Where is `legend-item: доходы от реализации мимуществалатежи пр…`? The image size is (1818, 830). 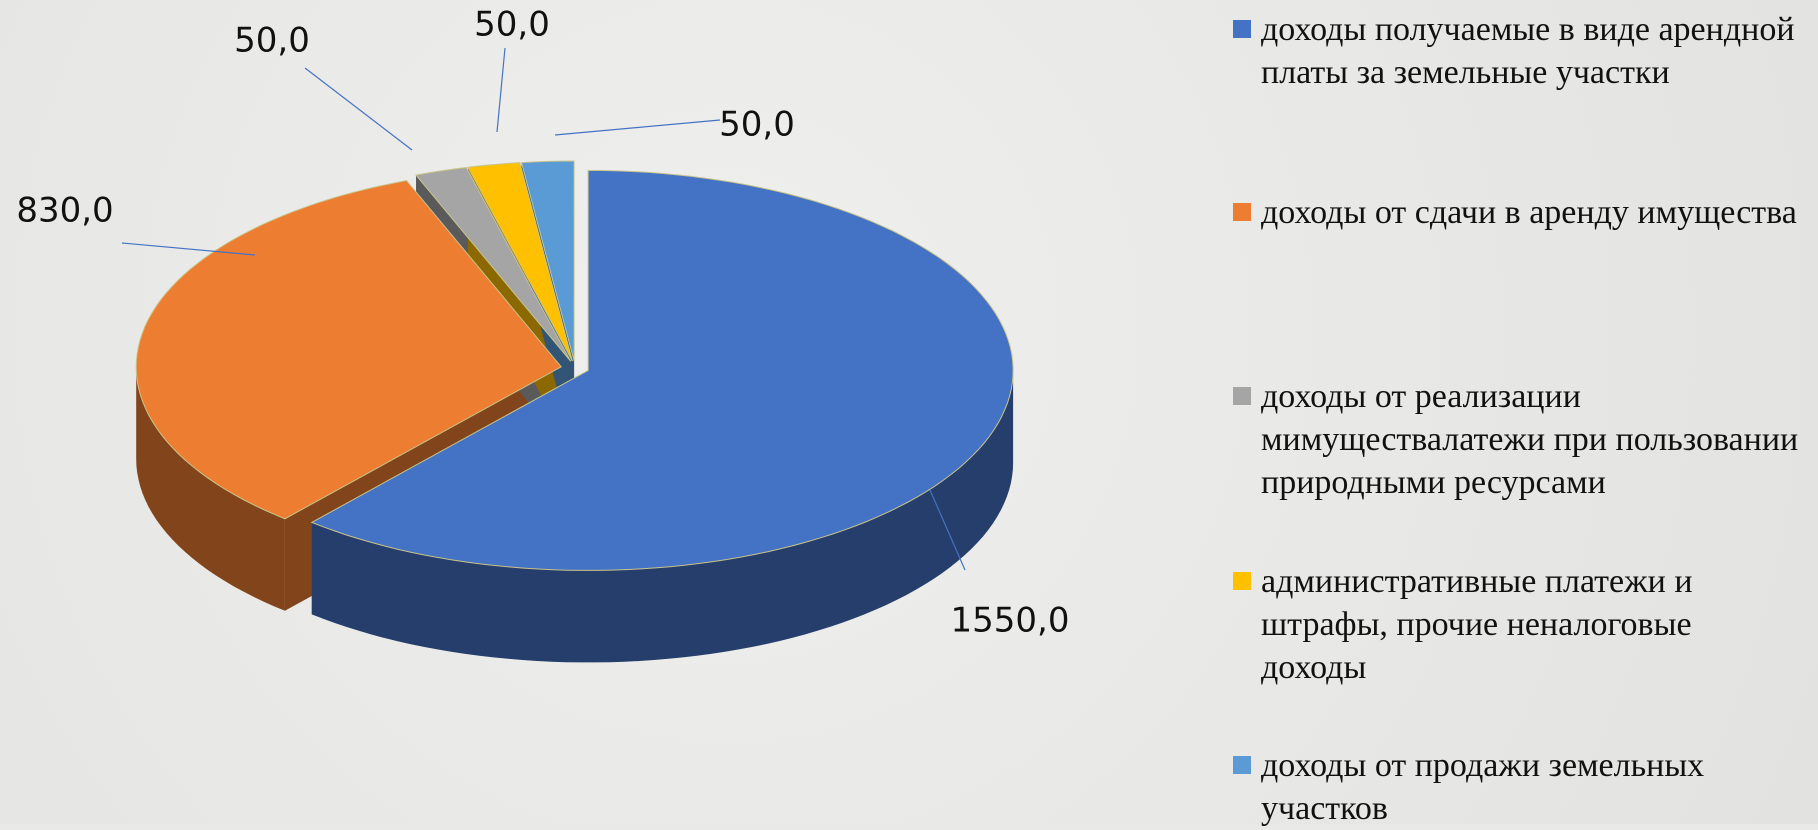 legend-item: доходы от реализации мимуществалатежи пр… is located at coordinates (1518, 439).